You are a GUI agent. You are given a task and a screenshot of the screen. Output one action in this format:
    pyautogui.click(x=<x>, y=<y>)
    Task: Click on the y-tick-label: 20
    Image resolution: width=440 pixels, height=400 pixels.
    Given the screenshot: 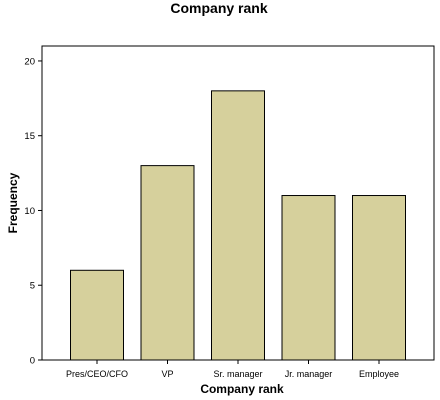 What is the action you would take?
    pyautogui.click(x=29, y=61)
    